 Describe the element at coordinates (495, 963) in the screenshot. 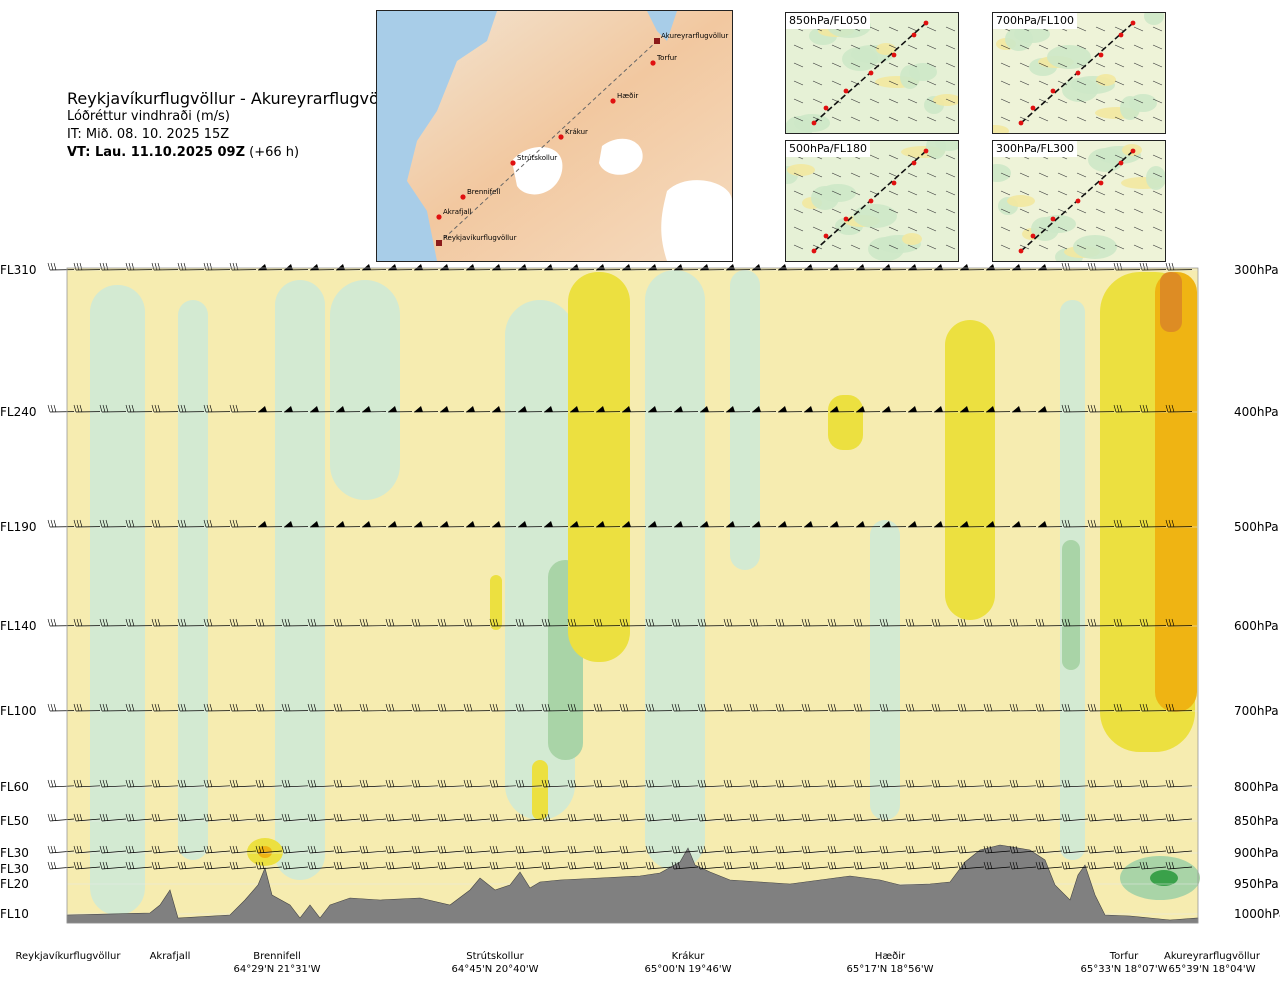

I see `location-label: Strútskollur 64°45'N 20°40'W` at that location.